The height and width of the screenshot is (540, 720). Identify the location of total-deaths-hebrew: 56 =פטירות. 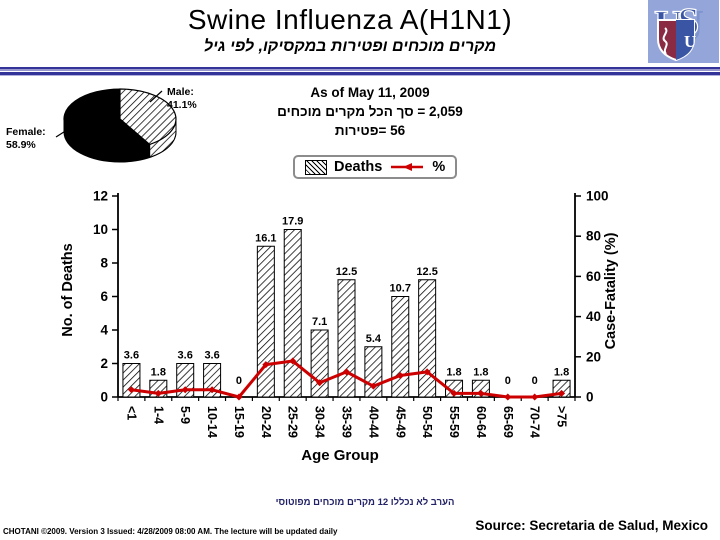
(370, 130).